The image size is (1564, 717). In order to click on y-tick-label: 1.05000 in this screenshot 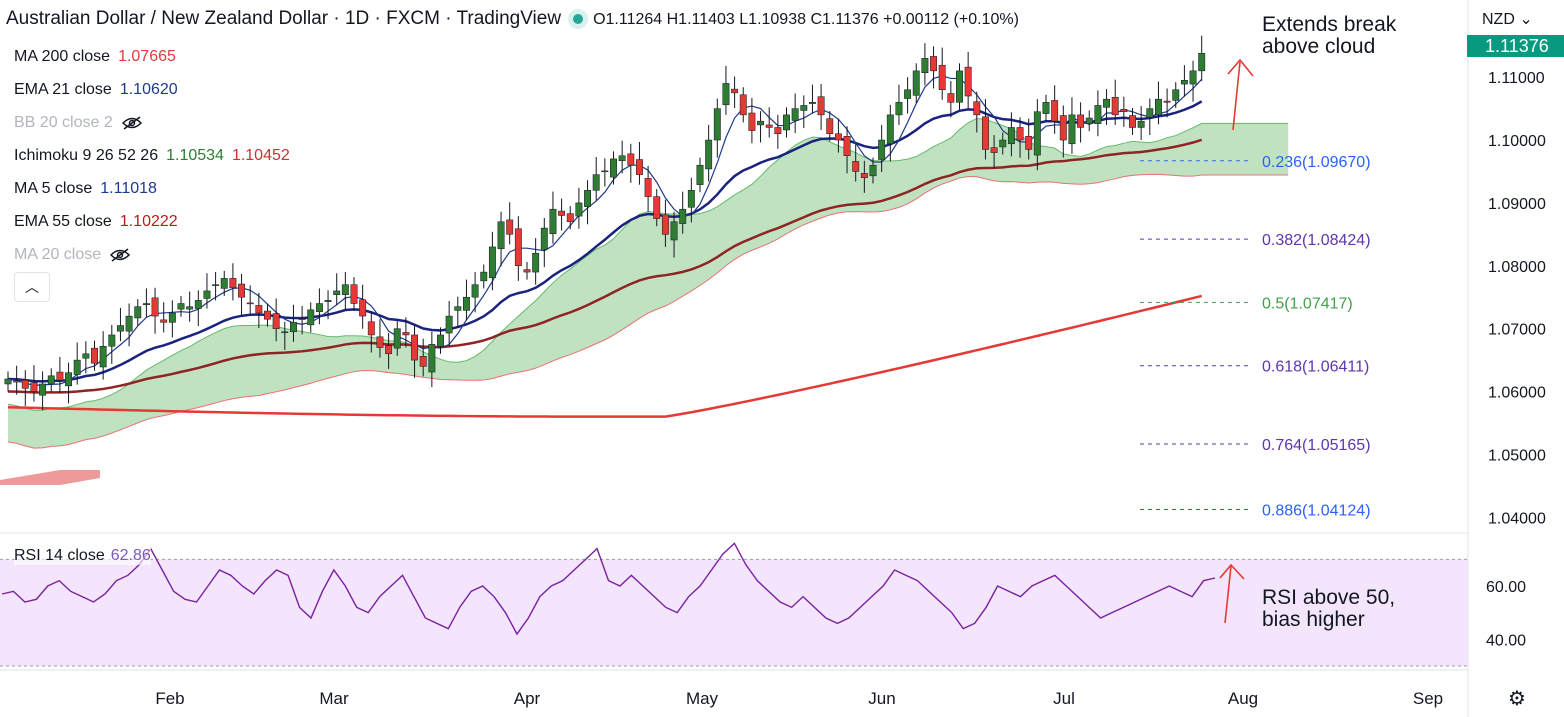, I will do `click(1517, 455)`.